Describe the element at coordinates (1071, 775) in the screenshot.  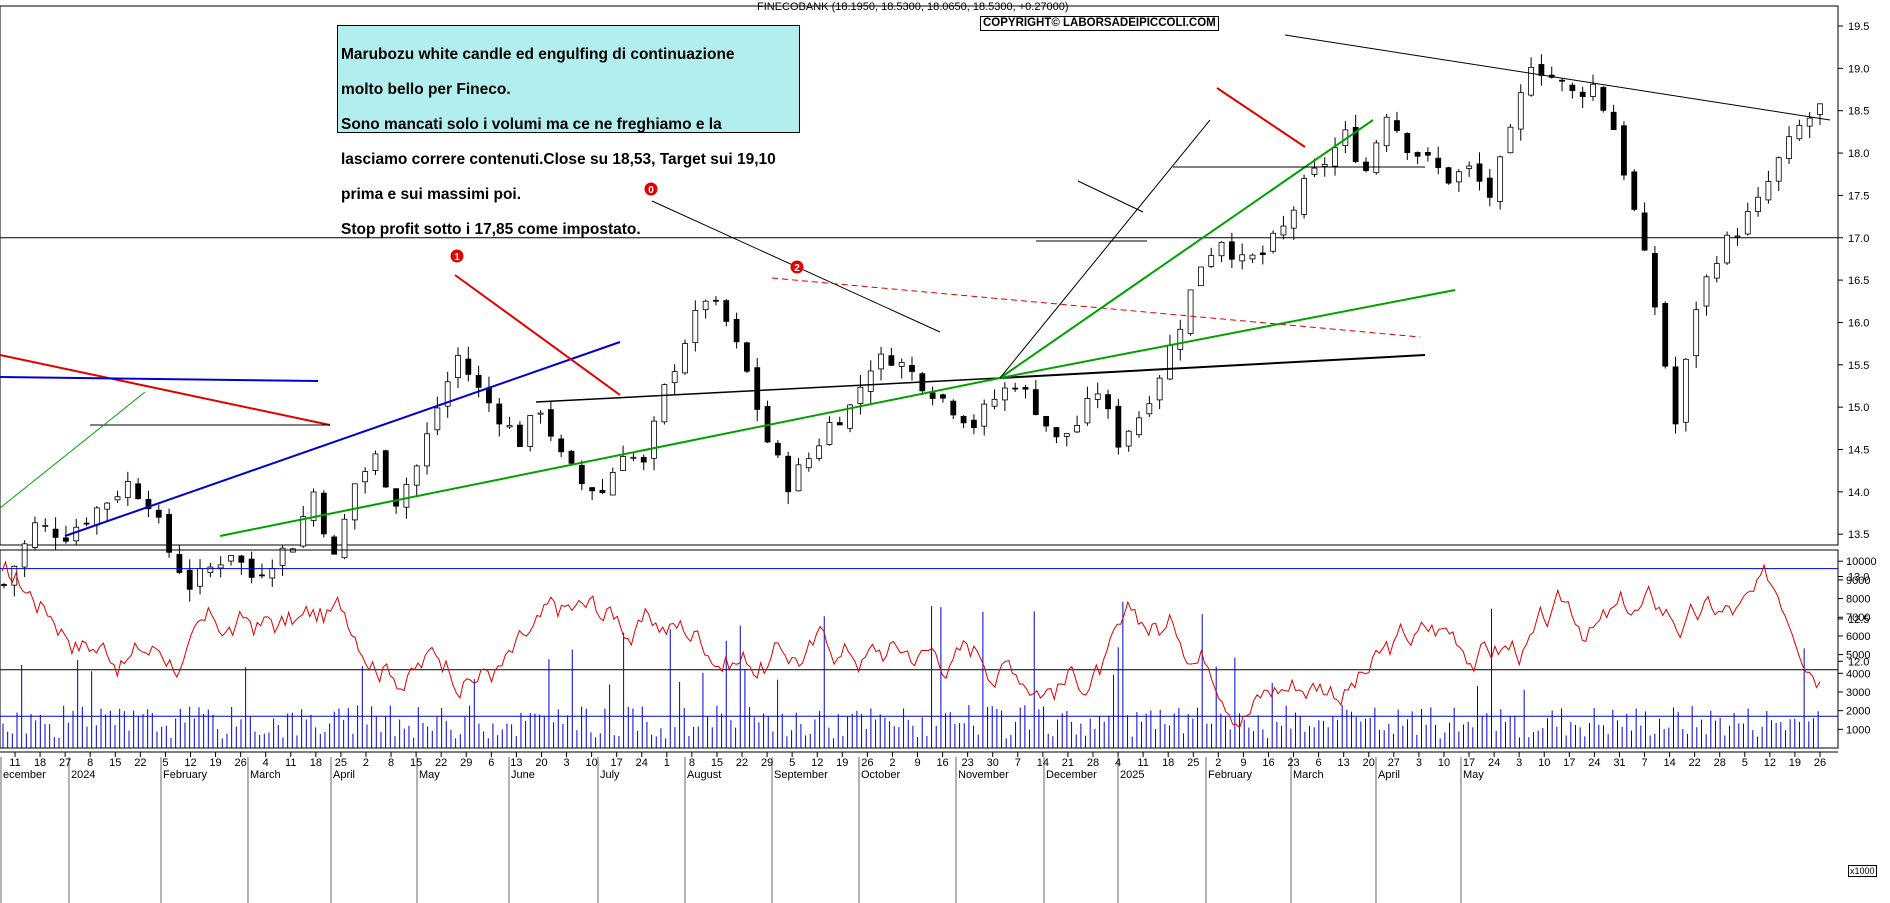
I see `month-label: December` at that location.